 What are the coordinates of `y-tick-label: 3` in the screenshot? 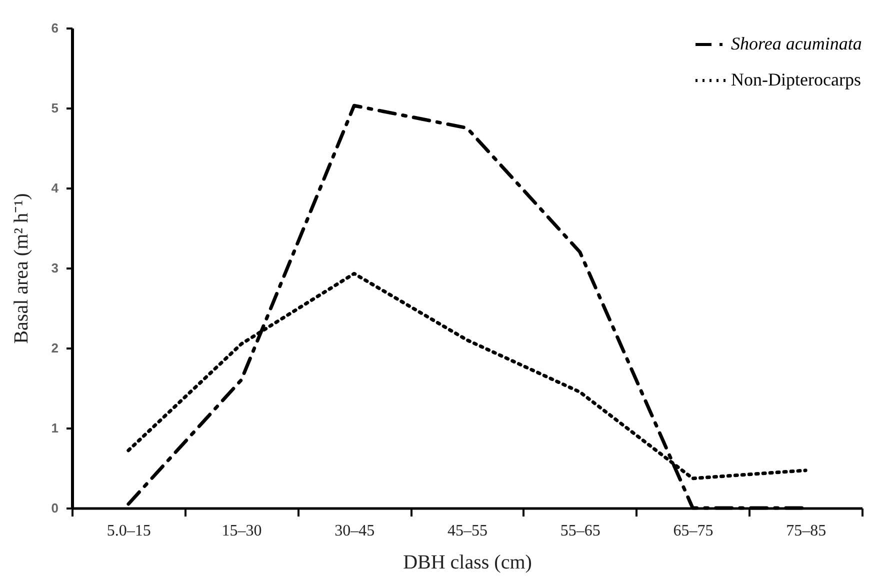 It's located at (54, 268).